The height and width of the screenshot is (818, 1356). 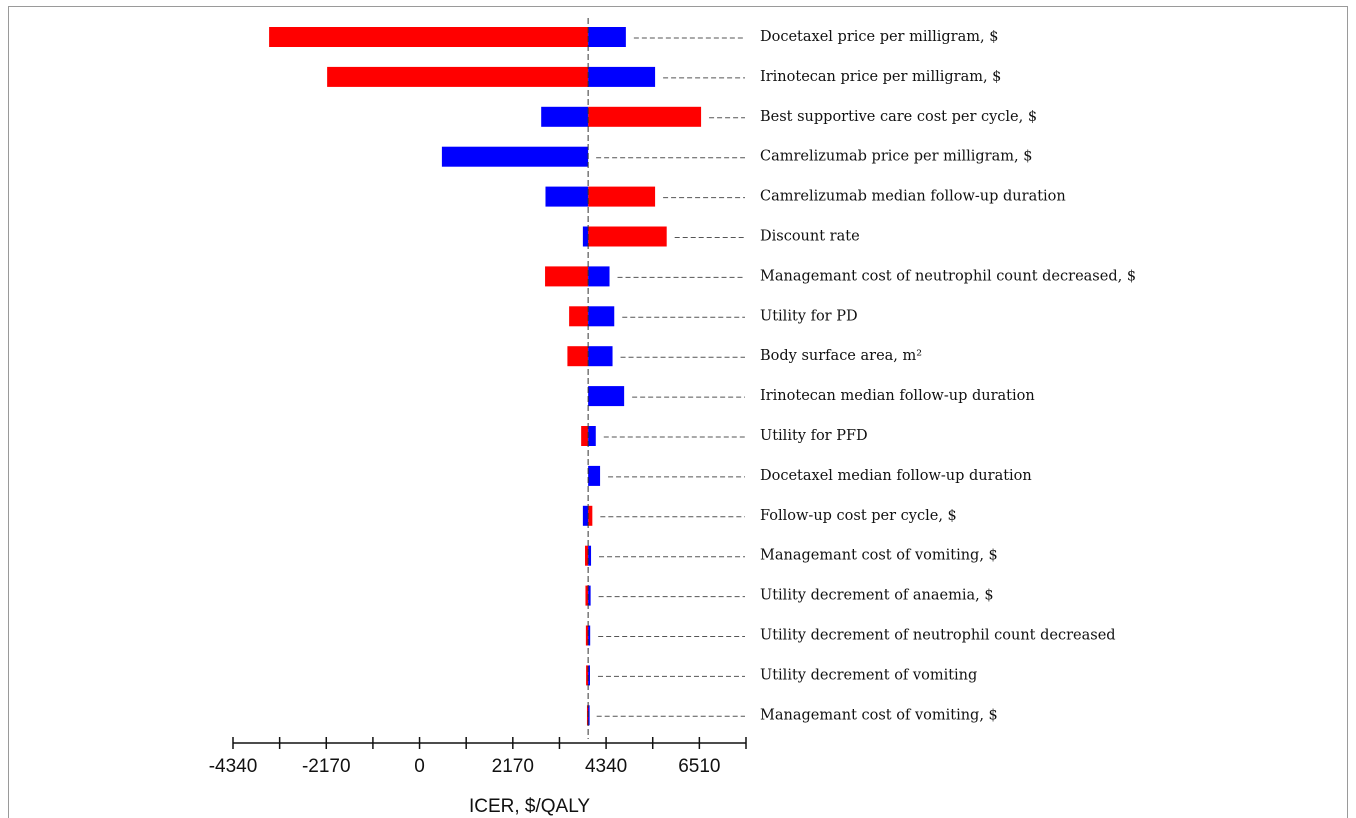 I want to click on category-label-13: Managemant cost of vomiting, $, so click(x=879, y=556).